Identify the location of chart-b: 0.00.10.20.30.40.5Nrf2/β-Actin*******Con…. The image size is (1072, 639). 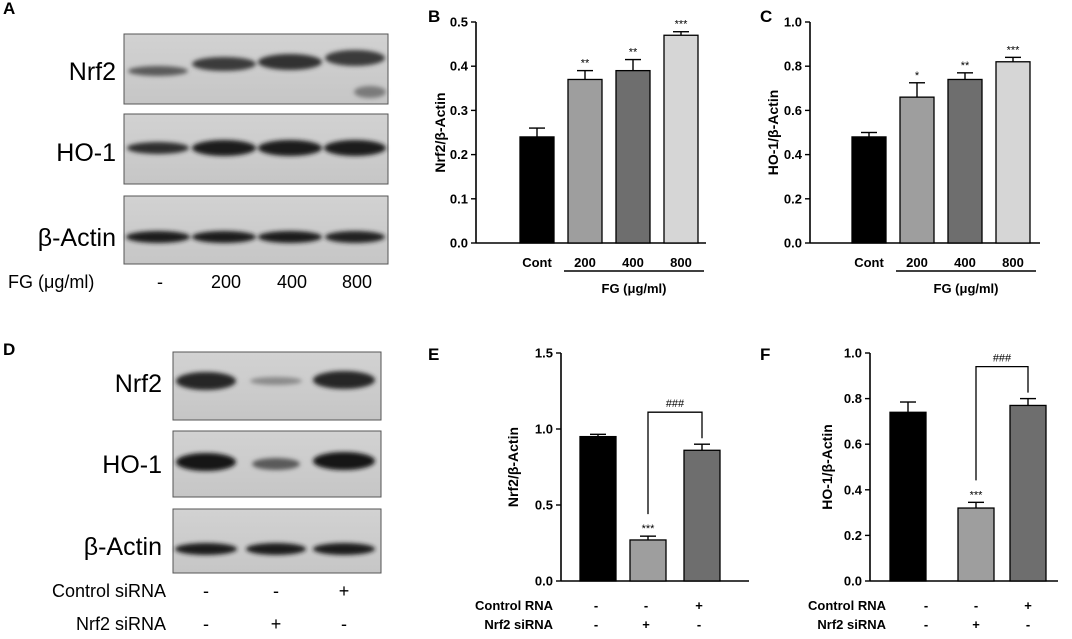
(569, 155).